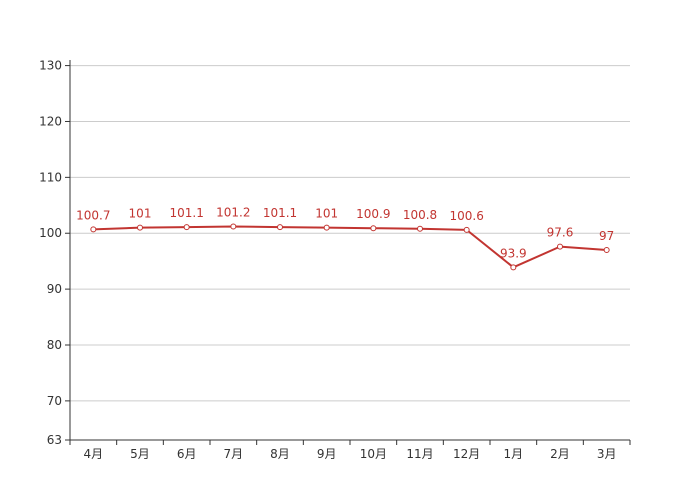 The width and height of the screenshot is (700, 500). I want to click on x-tick-label: 8月, so click(280, 454).